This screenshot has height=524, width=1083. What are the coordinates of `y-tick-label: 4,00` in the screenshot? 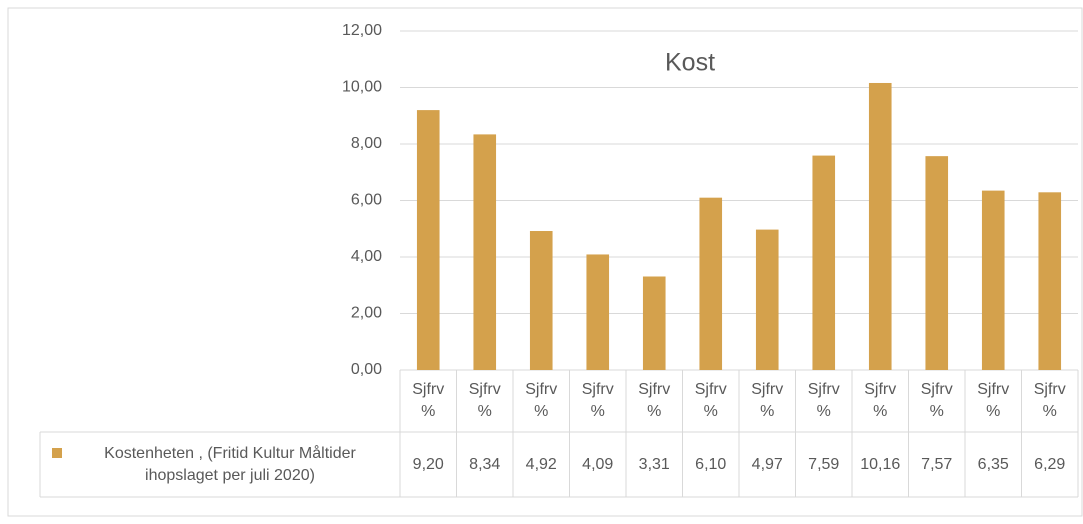 It's located at (366, 256).